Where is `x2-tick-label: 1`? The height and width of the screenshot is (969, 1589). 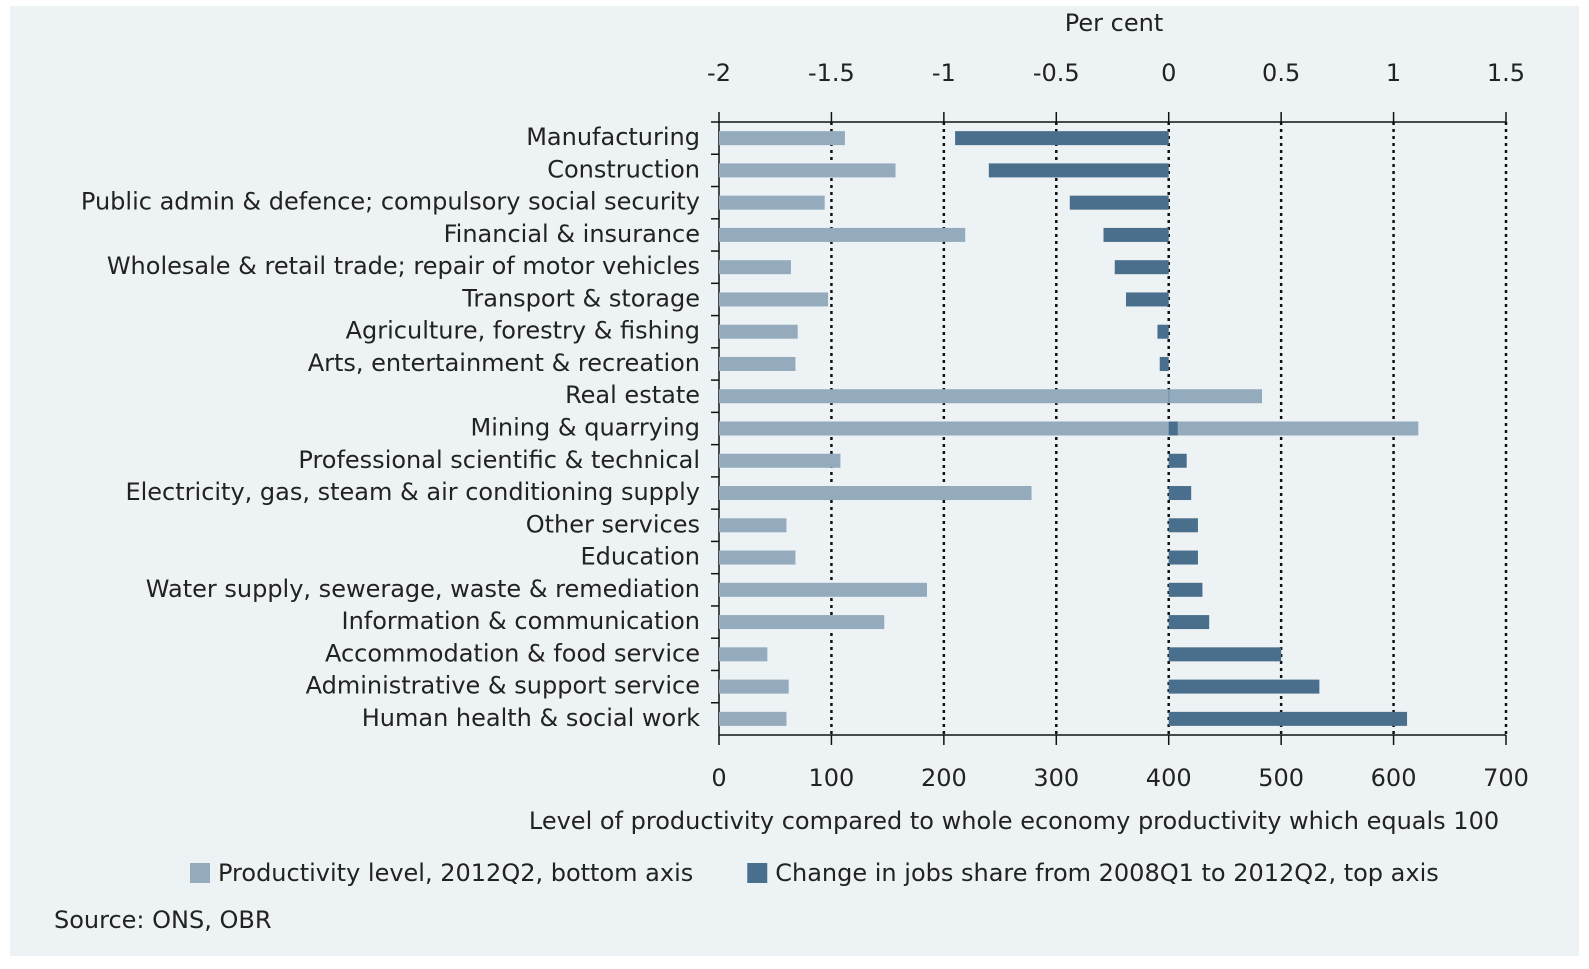
x2-tick-label: 1 is located at coordinates (1393, 73).